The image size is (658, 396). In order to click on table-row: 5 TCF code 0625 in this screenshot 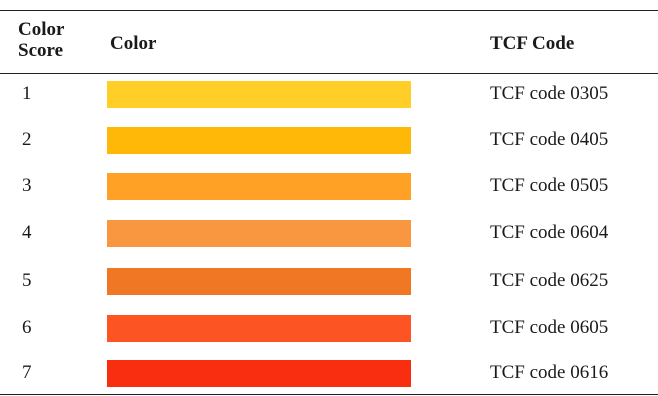, I will do `click(329, 281)`.